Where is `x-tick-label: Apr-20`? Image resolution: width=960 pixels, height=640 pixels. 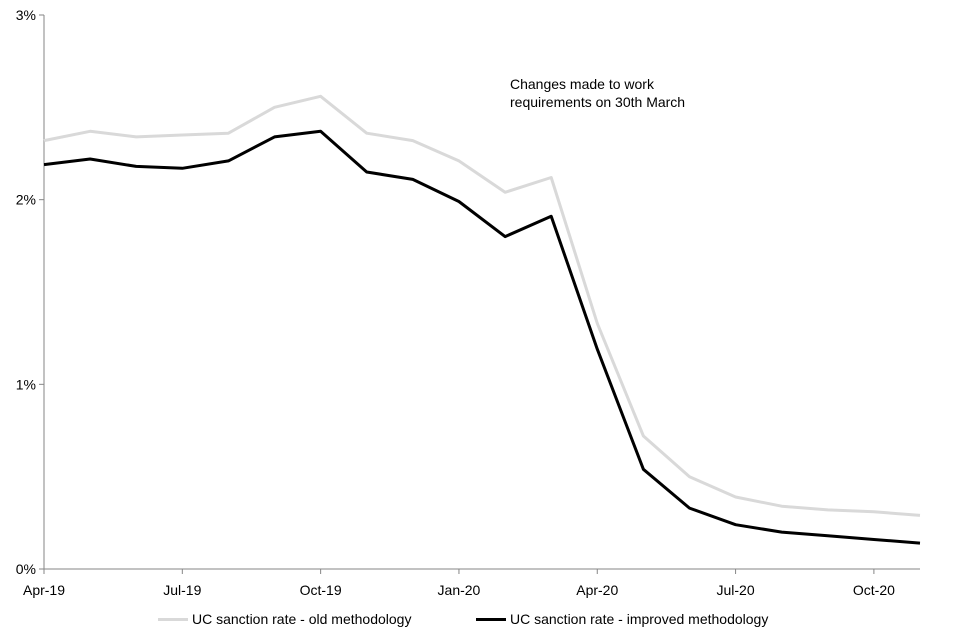
x-tick-label: Apr-20 is located at coordinates (597, 590).